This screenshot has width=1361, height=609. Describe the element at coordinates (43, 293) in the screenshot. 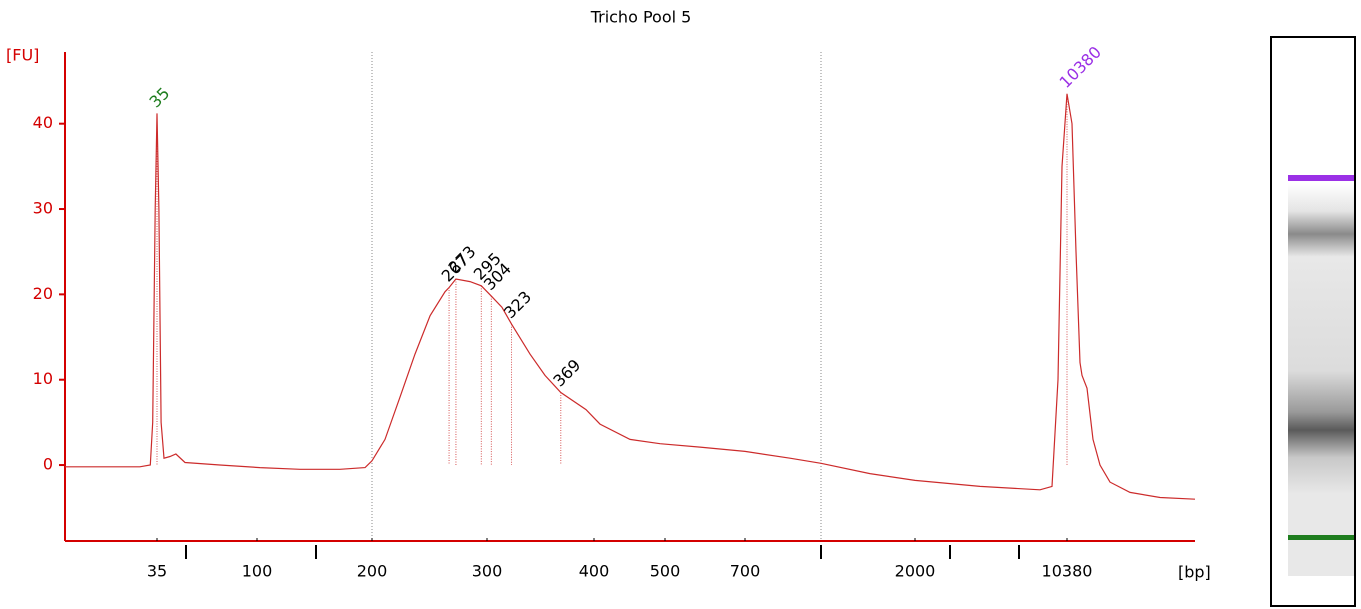

I see `y-tick-label: 20` at that location.